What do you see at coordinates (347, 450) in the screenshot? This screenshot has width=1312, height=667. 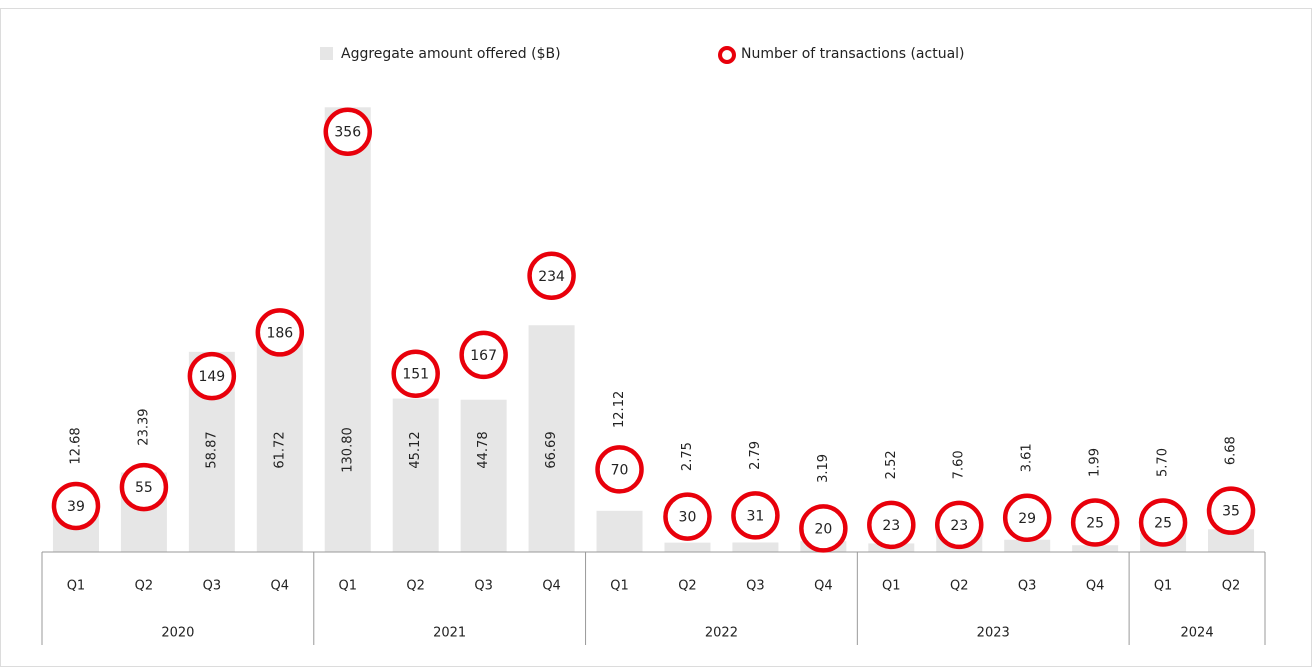 I see `value-label: 130.80` at bounding box center [347, 450].